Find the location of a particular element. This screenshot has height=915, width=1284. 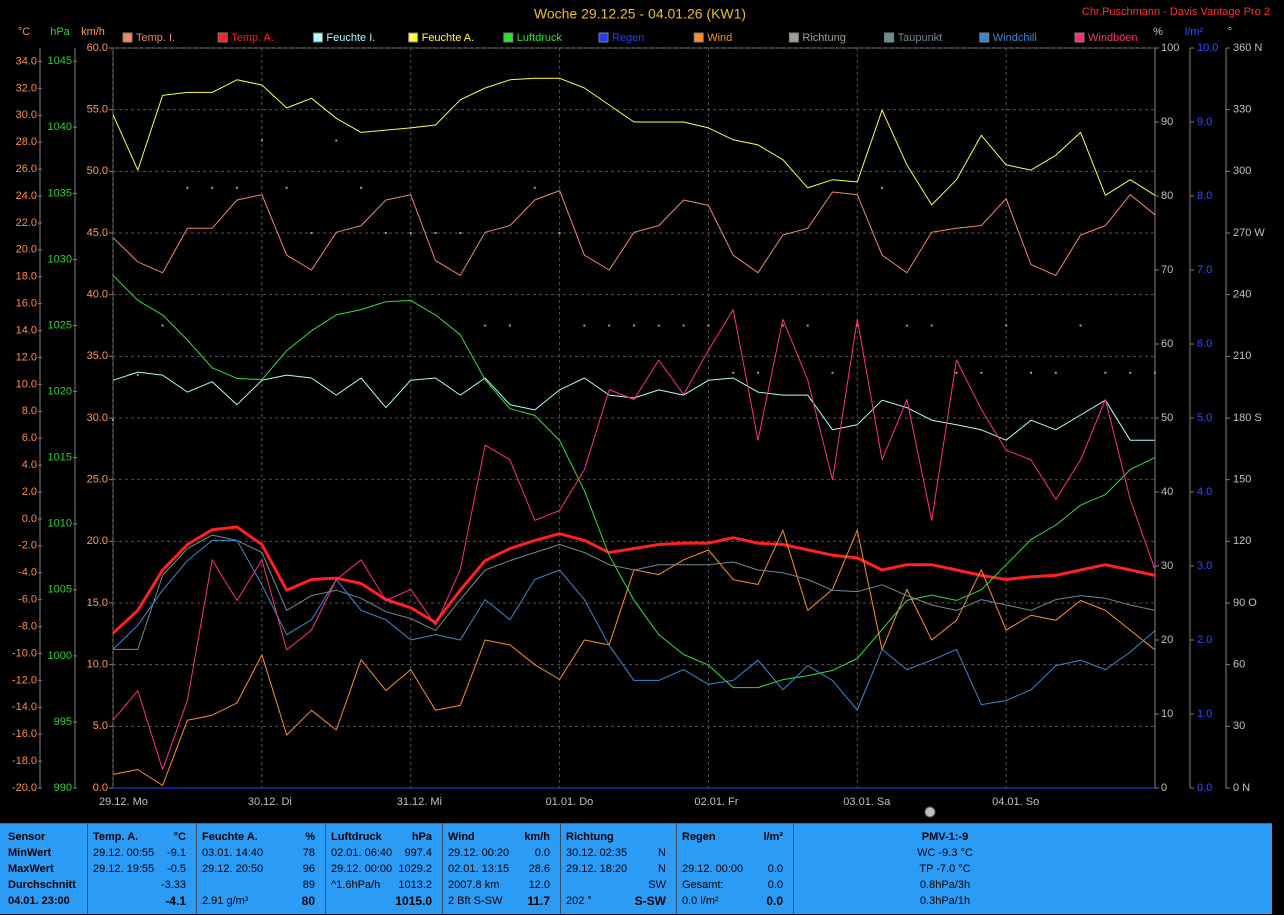

pmv-line: PMV-1:-9 is located at coordinates (945, 837).